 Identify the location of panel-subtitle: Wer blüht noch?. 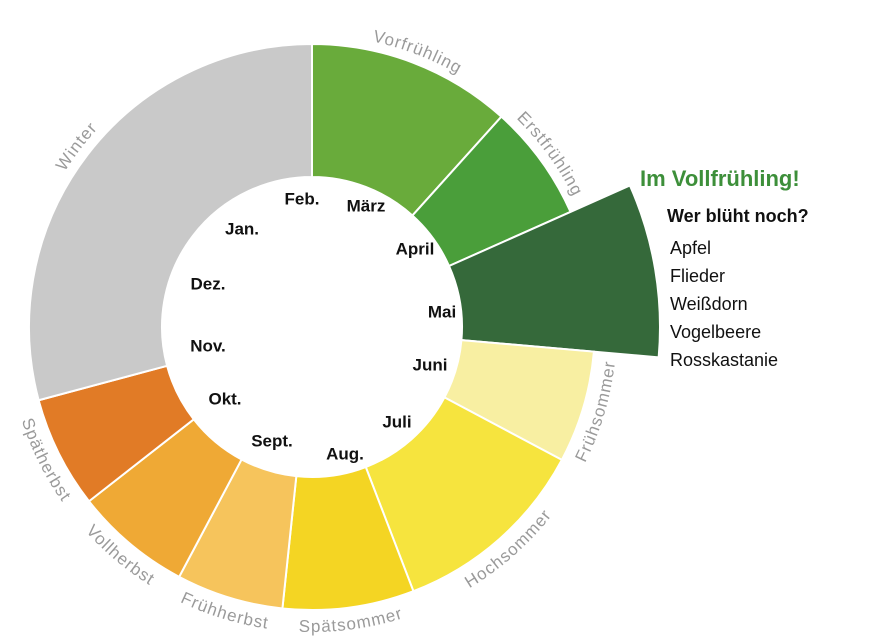
(738, 216).